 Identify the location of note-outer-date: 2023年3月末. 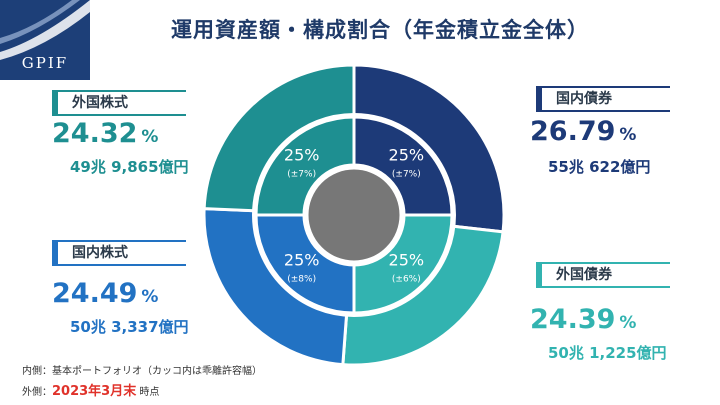
(94, 391).